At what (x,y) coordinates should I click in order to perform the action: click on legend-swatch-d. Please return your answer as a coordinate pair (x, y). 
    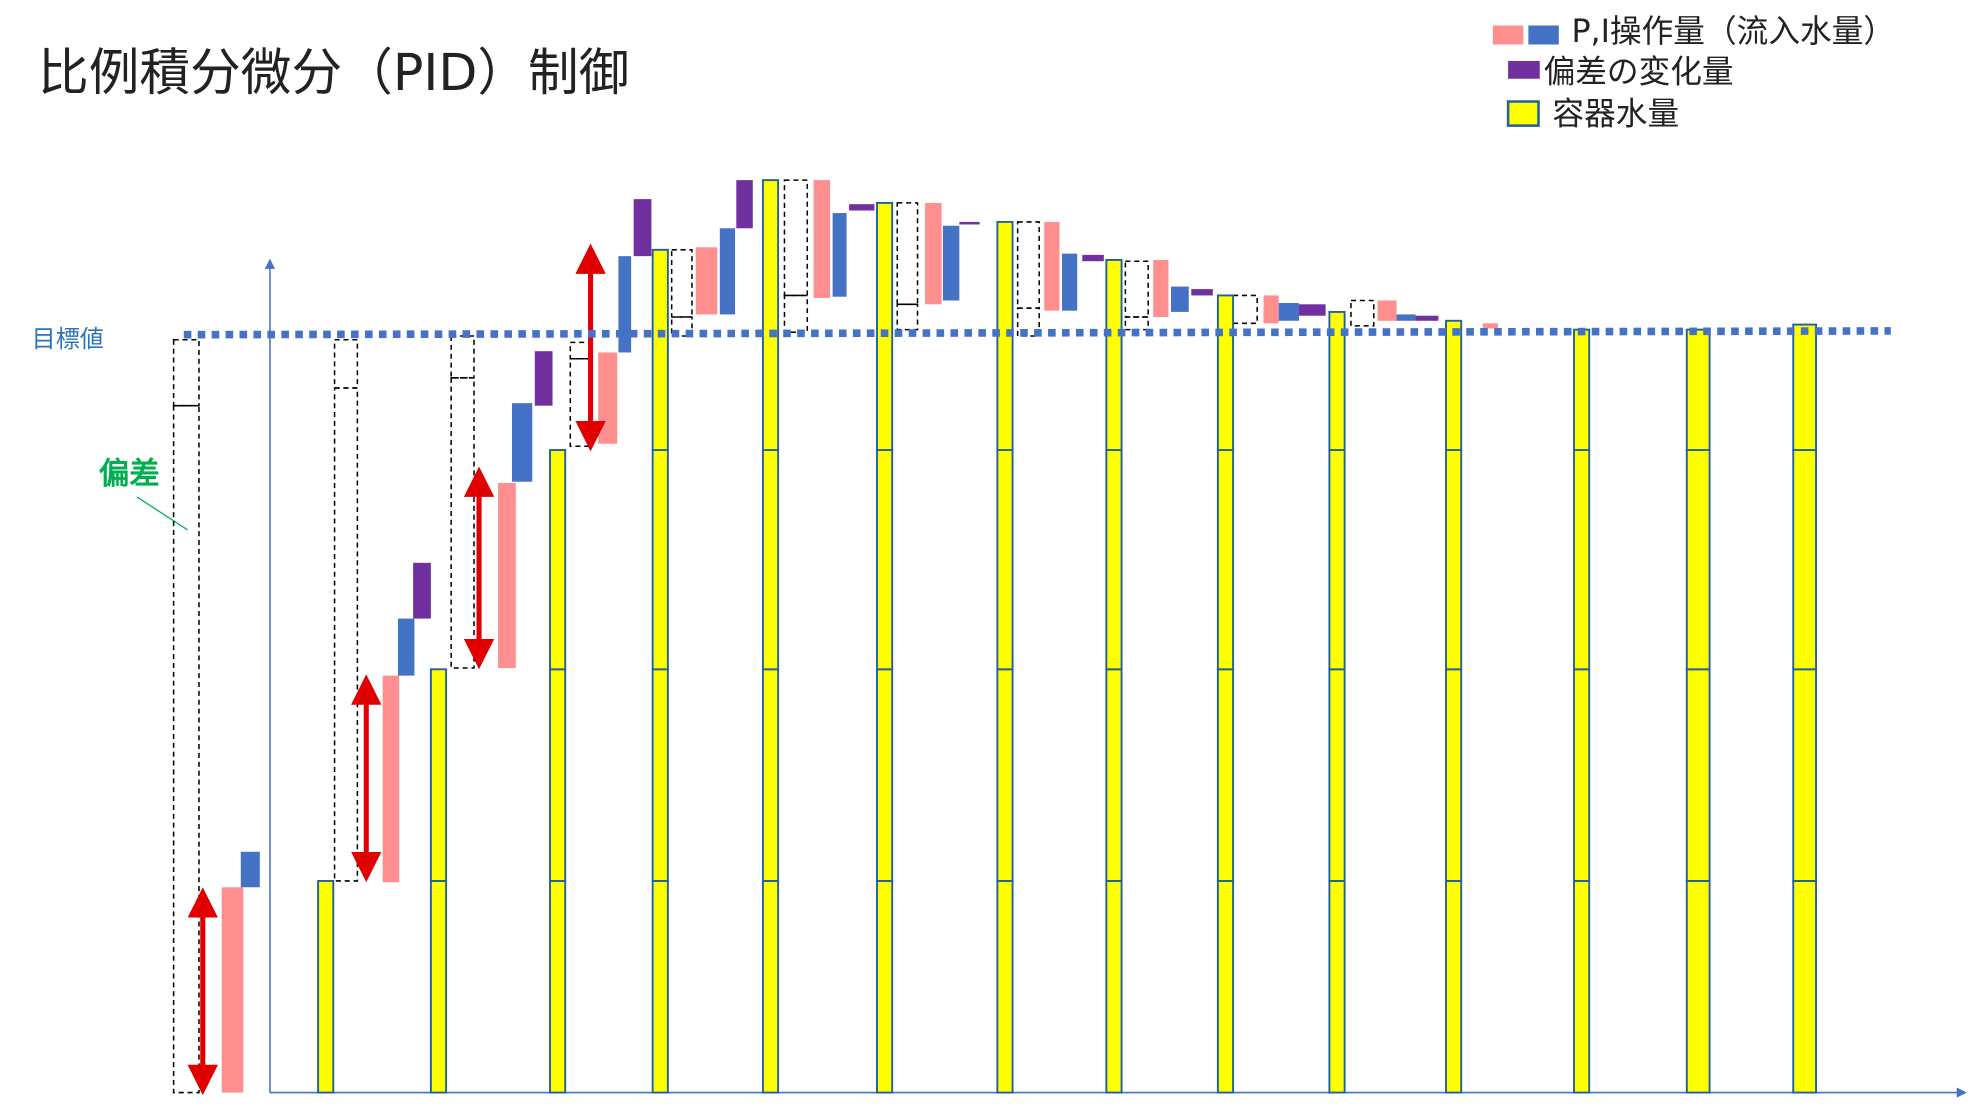
    Looking at the image, I should click on (1524, 69).